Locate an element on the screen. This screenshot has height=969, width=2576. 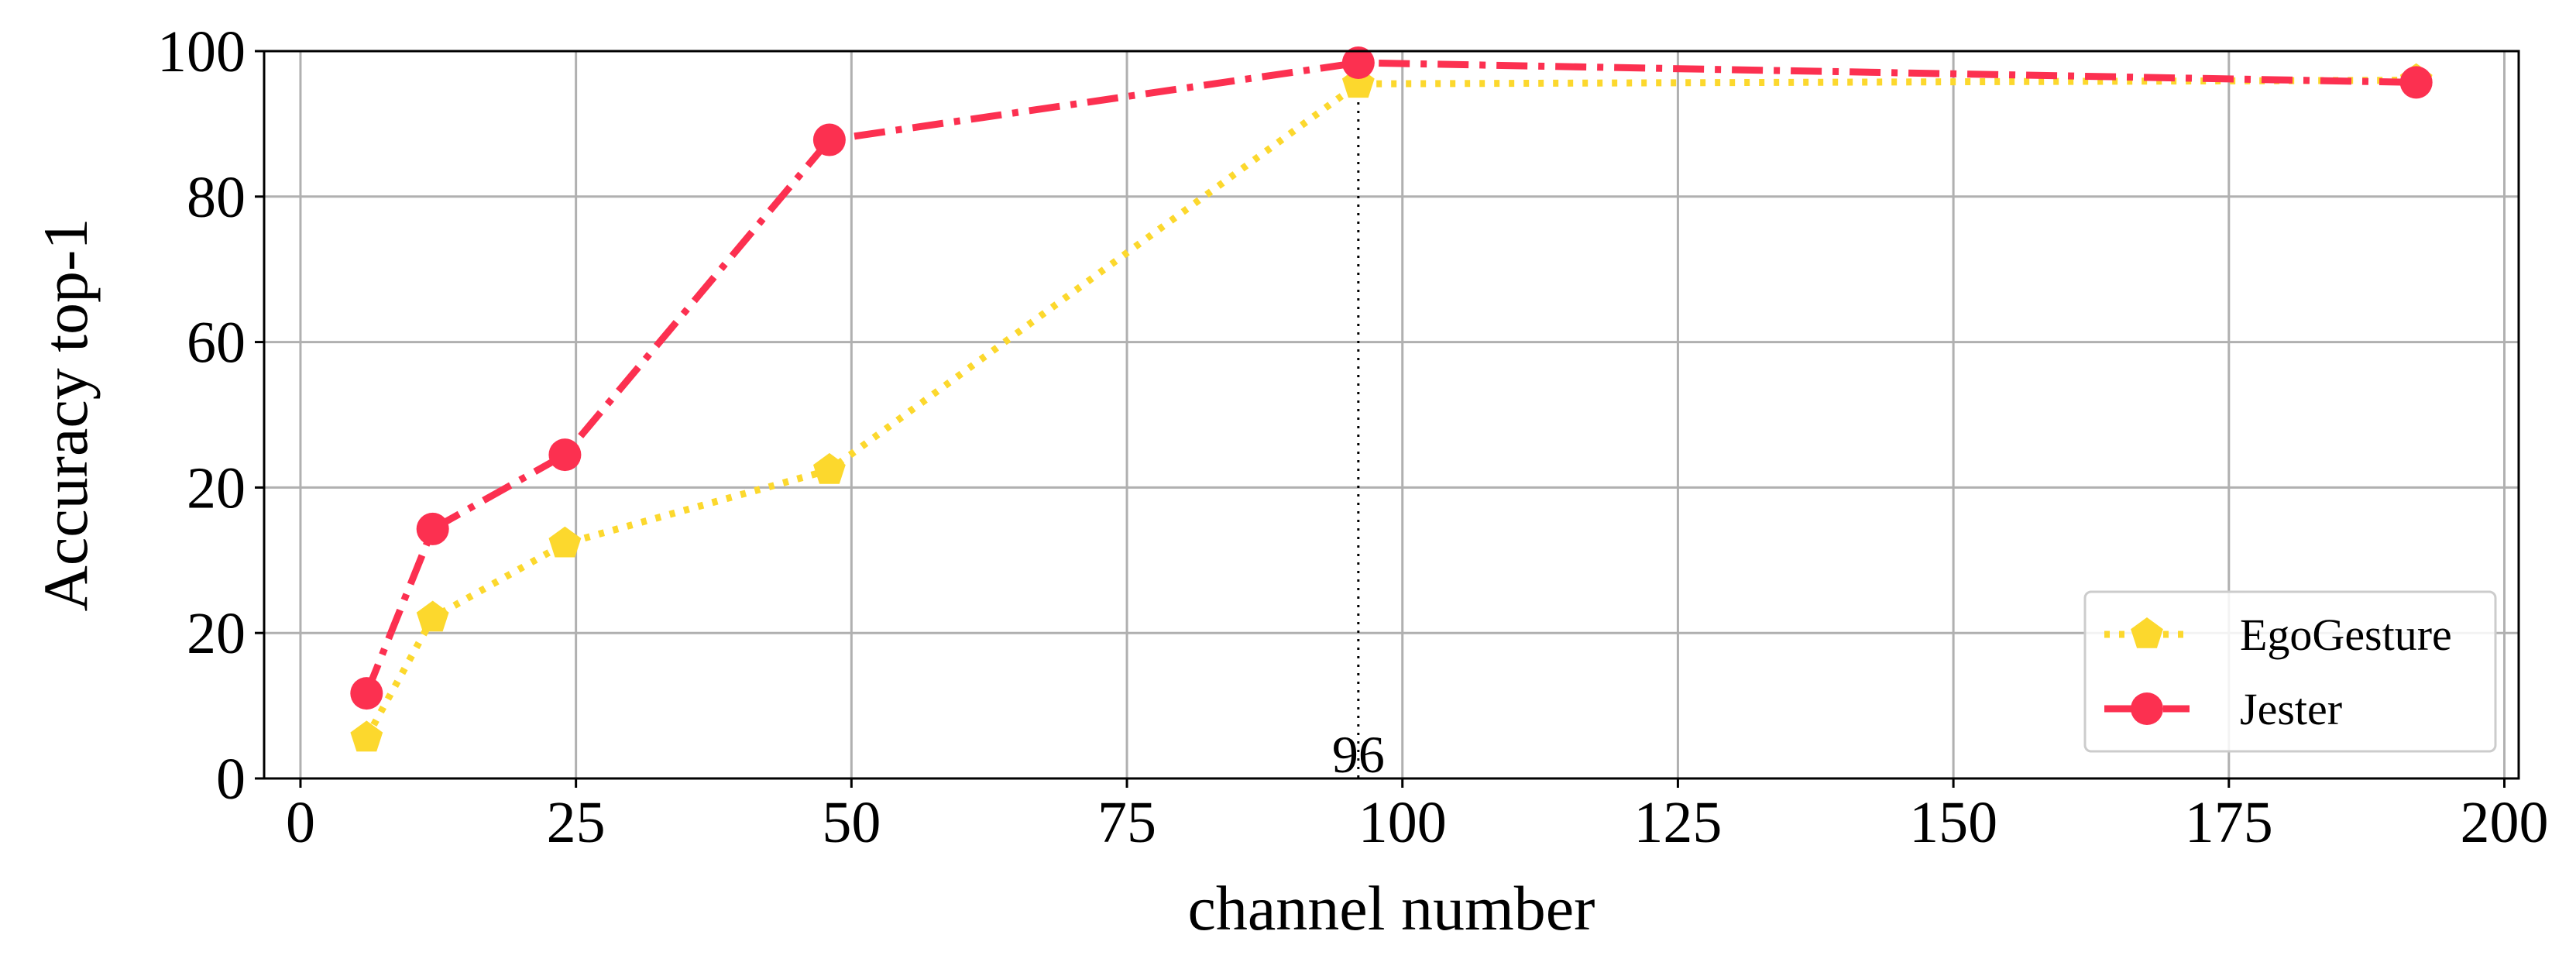
x-tick-label: 200 is located at coordinates (2505, 822).